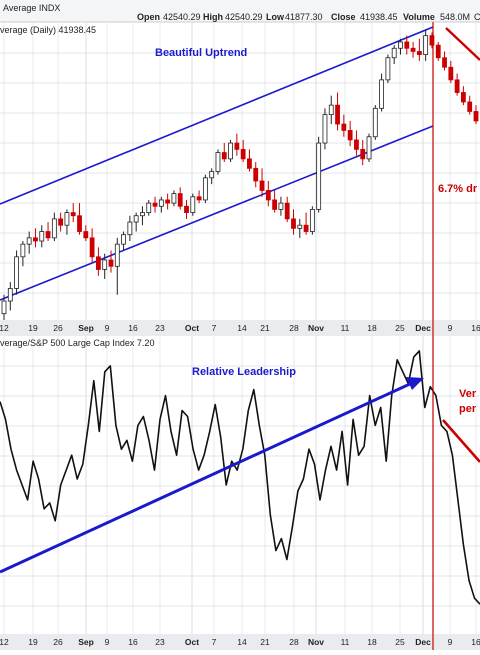 This screenshot has height=655, width=480. I want to click on x-tick-label: 14, so click(242, 328).